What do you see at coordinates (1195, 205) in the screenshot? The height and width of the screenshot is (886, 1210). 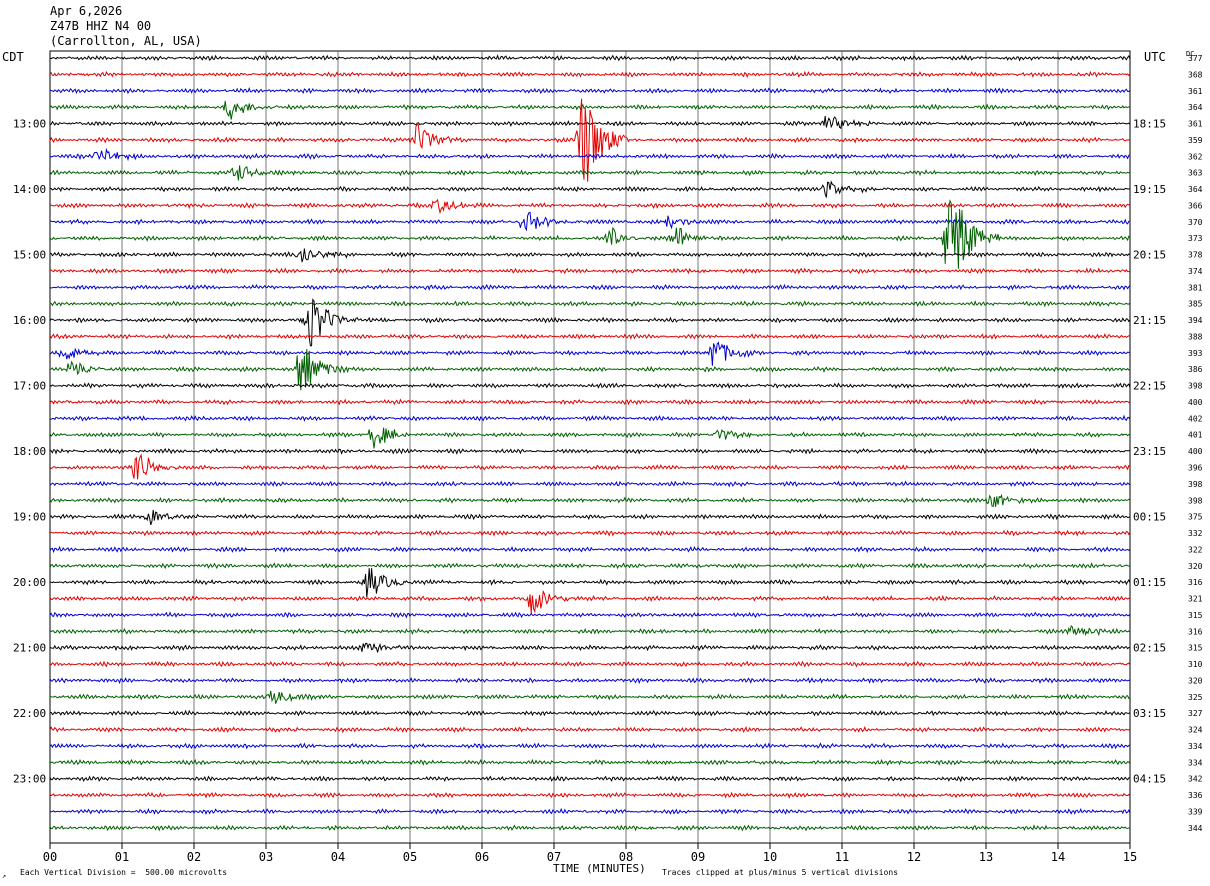 I see `dc-value: 366` at bounding box center [1195, 205].